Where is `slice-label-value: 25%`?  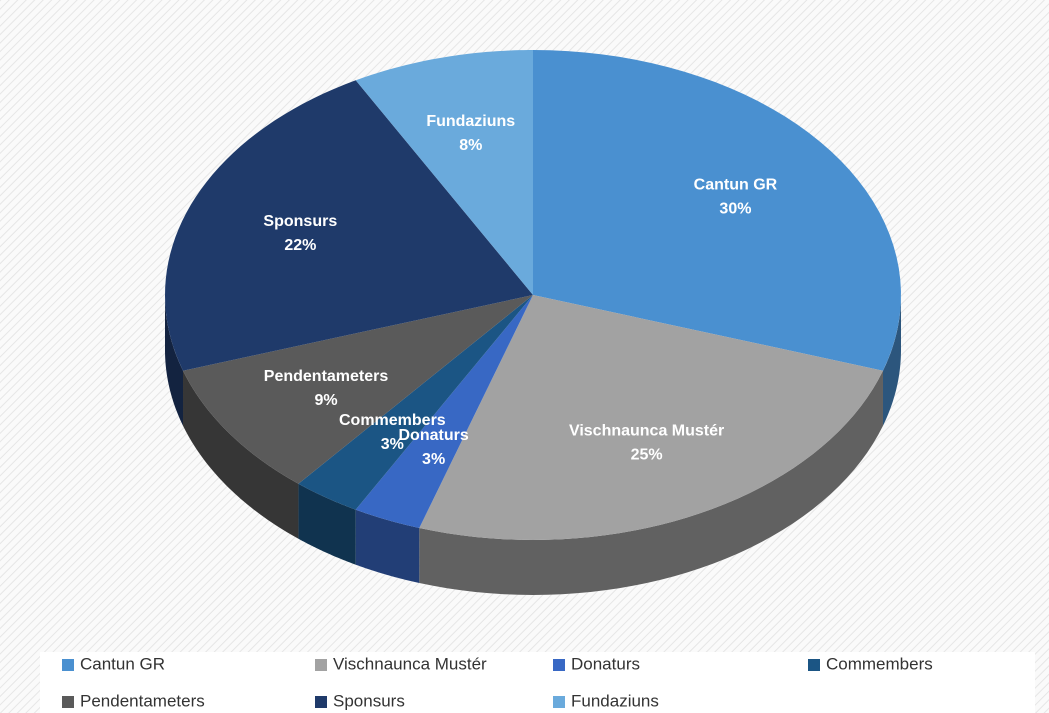 slice-label-value: 25% is located at coordinates (647, 455).